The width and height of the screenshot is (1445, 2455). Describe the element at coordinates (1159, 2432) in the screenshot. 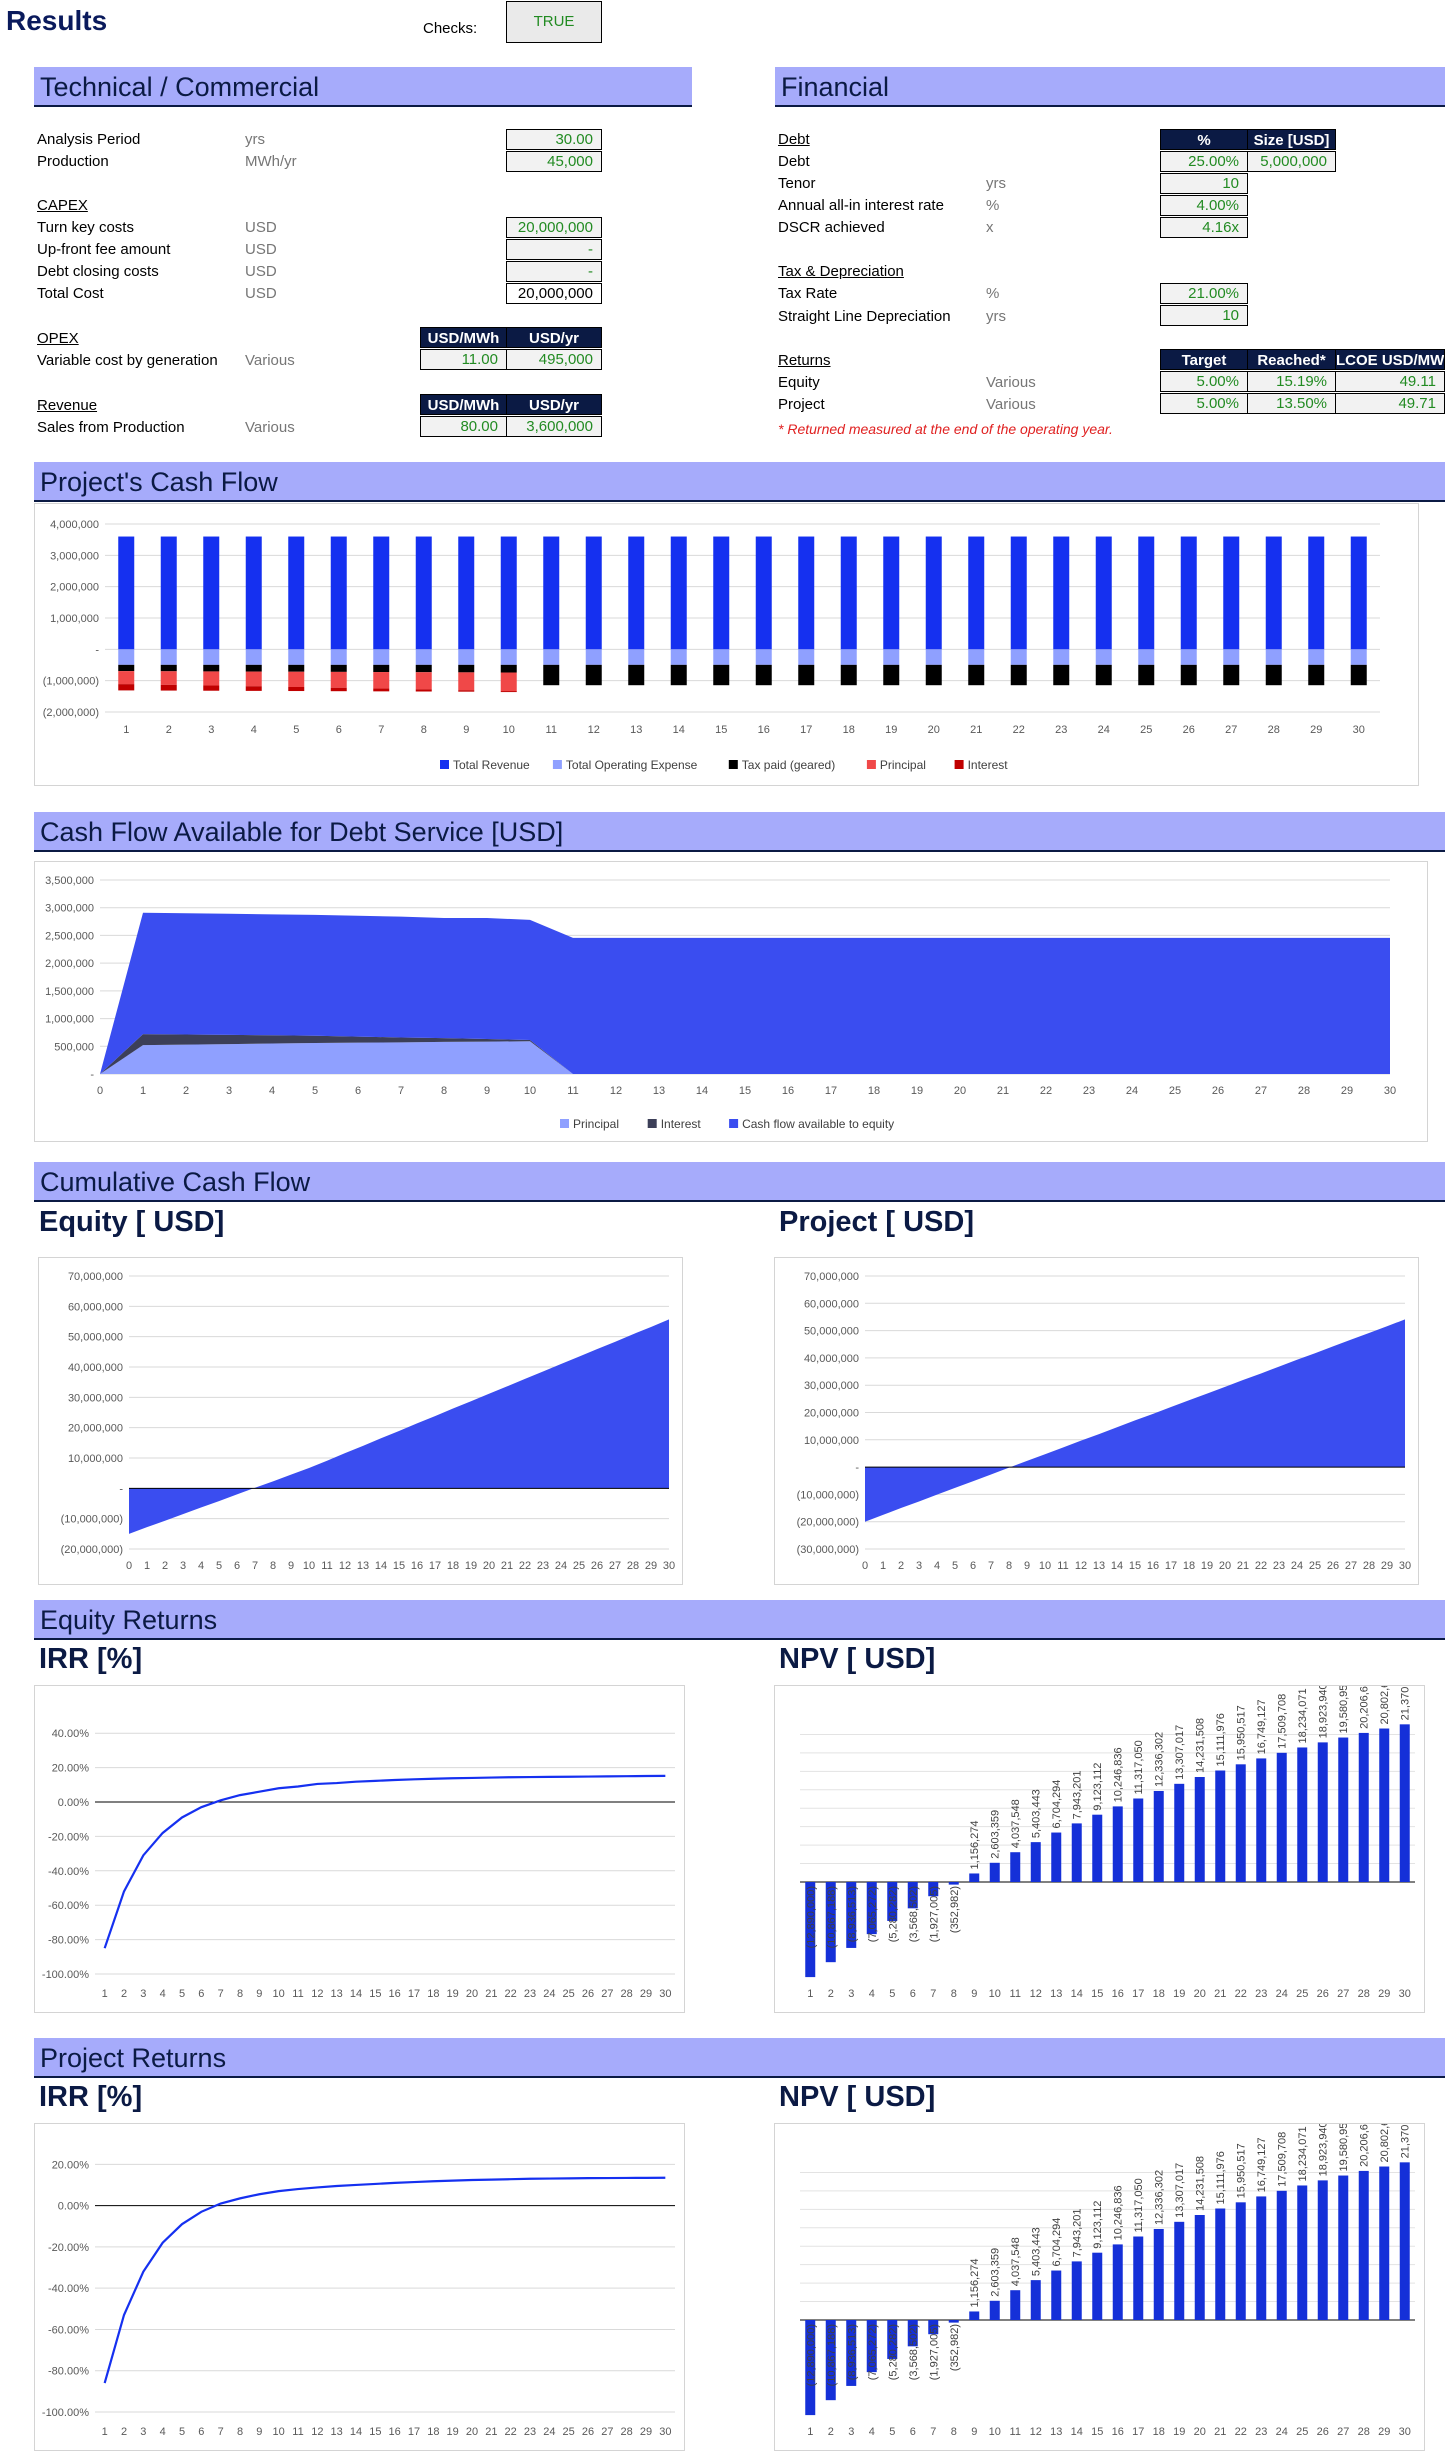

I see `project-npv-xtick: 18` at that location.